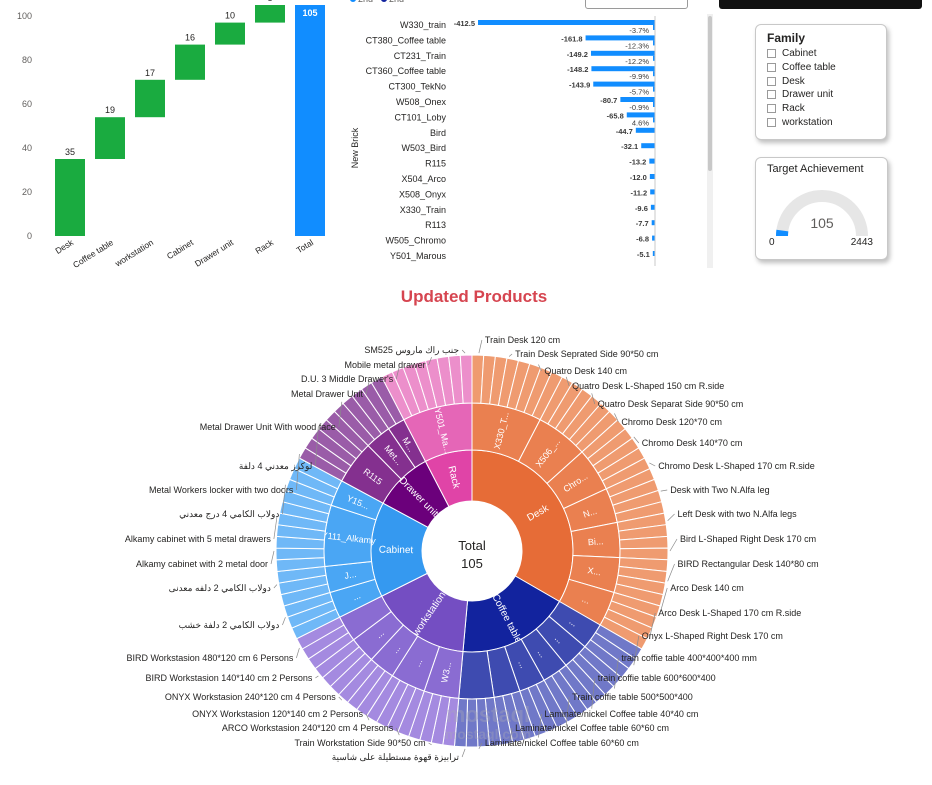  What do you see at coordinates (586, 354) in the screenshot?
I see `leaf-callout-label: Train Desk Seprated Side 90*50 cm` at bounding box center [586, 354].